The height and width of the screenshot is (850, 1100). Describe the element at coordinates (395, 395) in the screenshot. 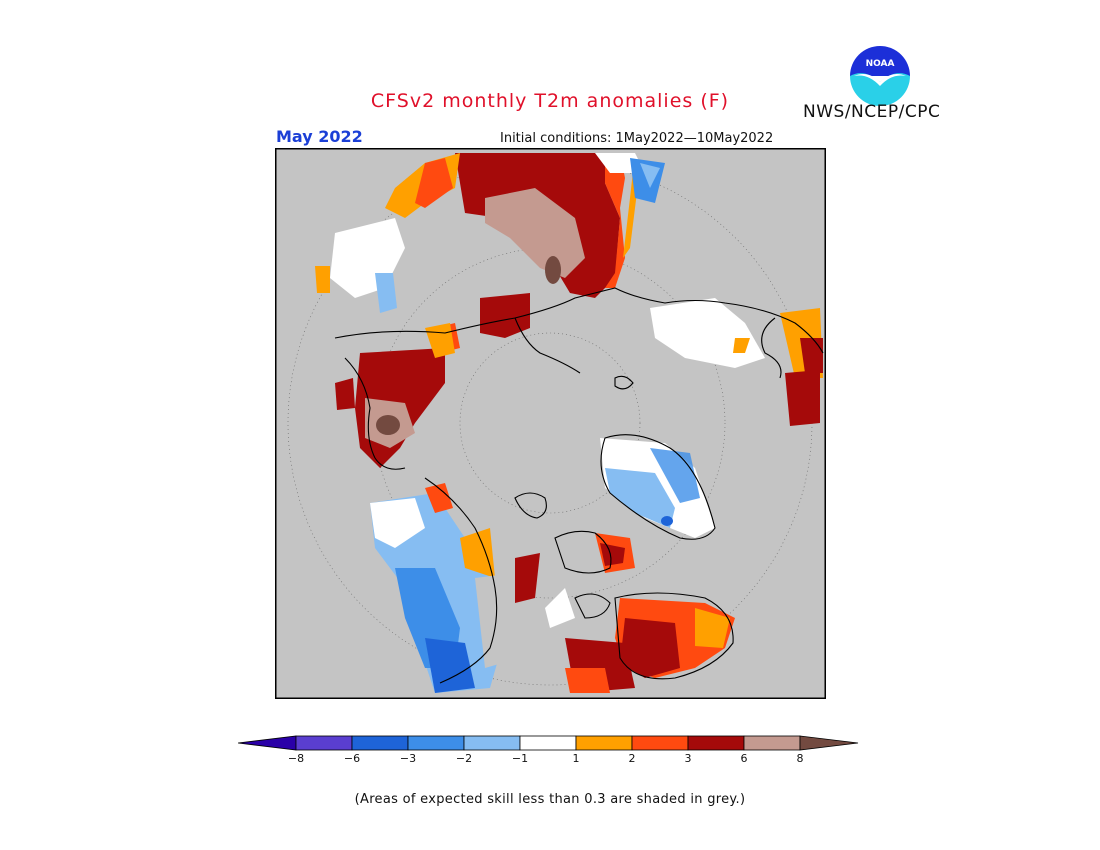

I see `asia-anomalies` at that location.